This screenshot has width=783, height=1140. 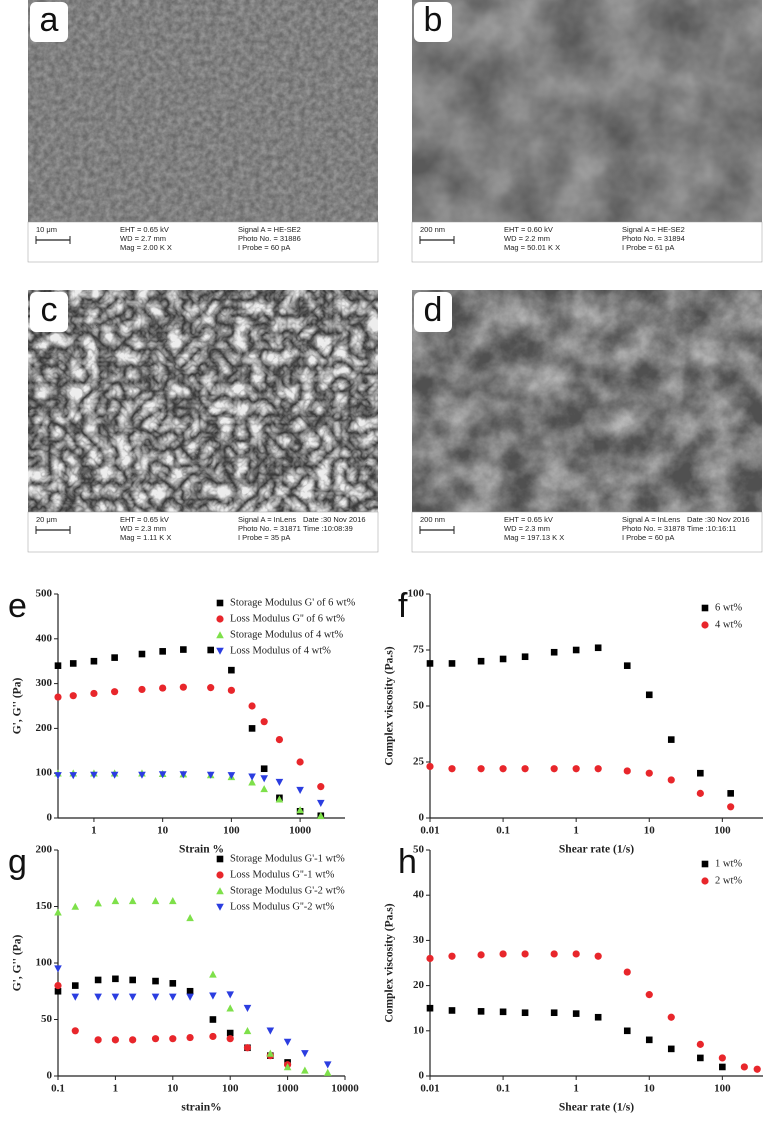 What do you see at coordinates (17, 862) in the screenshot?
I see `chart-letter: g` at bounding box center [17, 862].